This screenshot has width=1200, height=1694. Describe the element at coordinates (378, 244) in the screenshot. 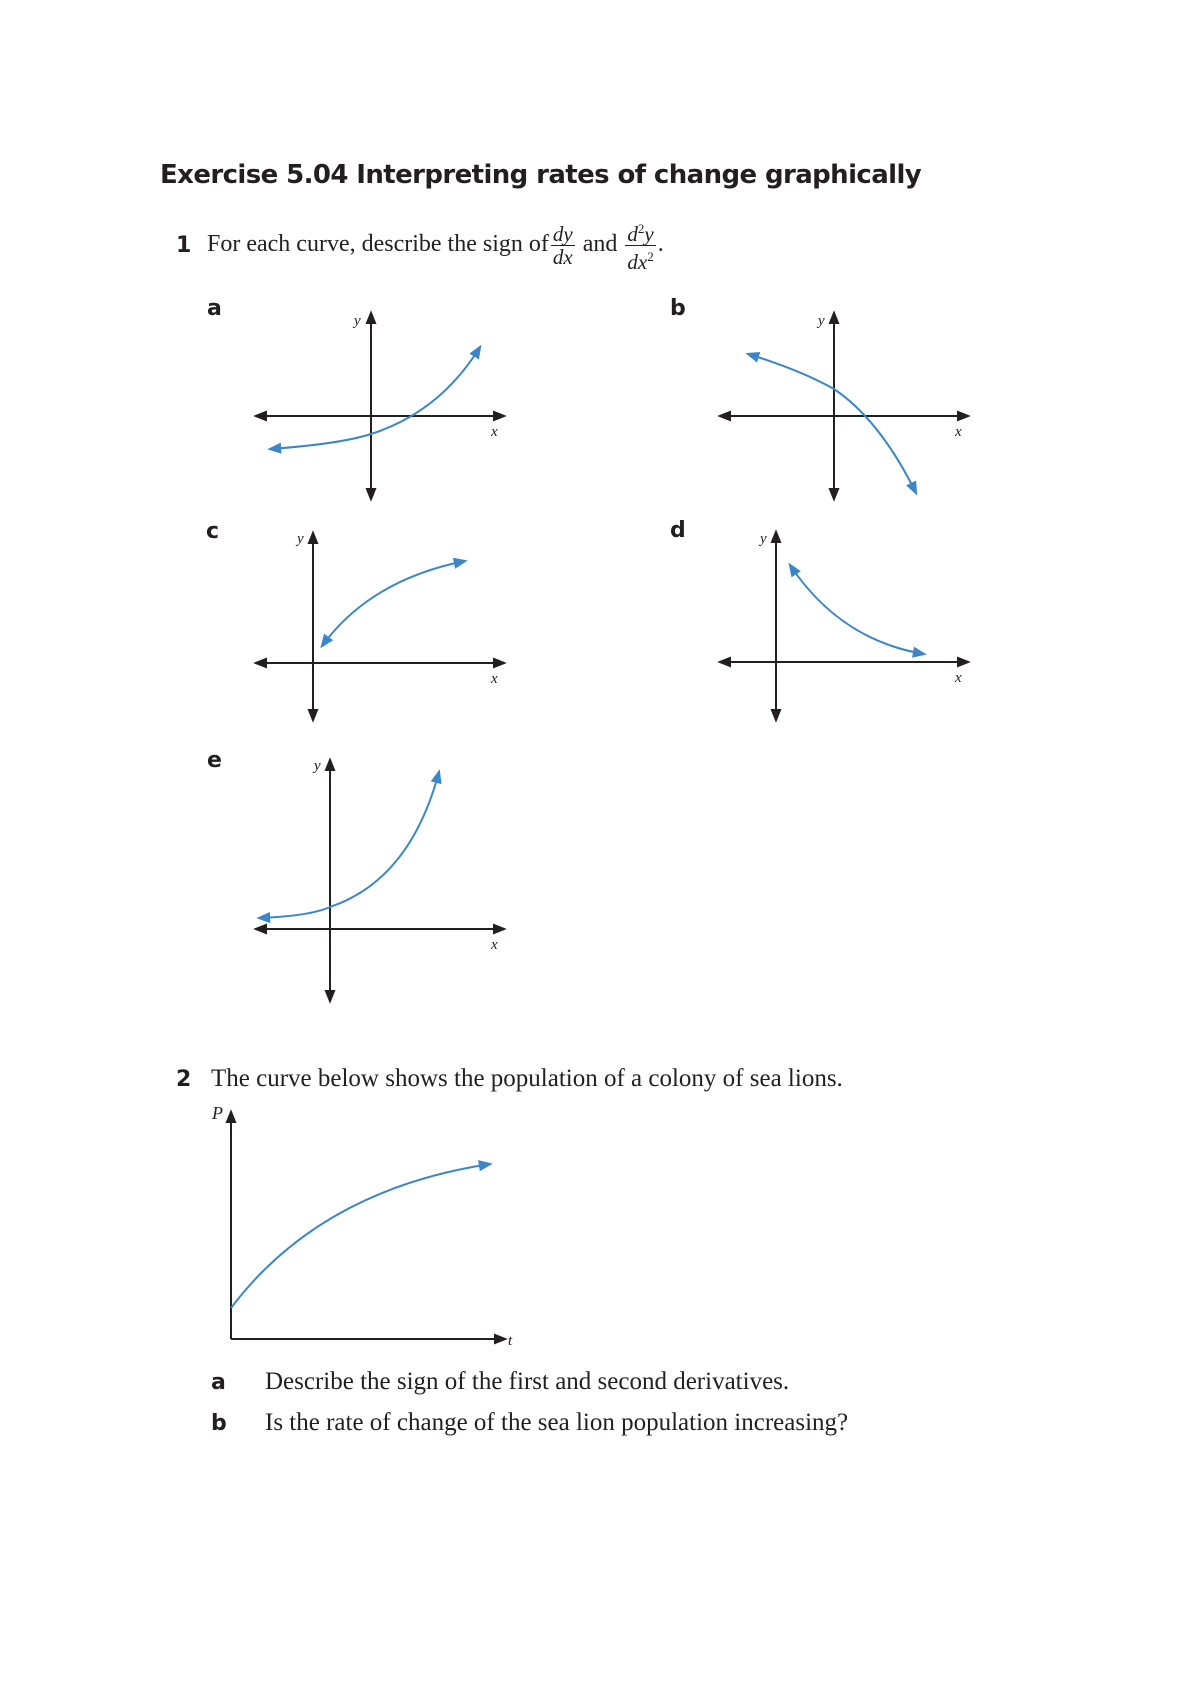

I see `question-text: For each curve, describe the sign of` at that location.